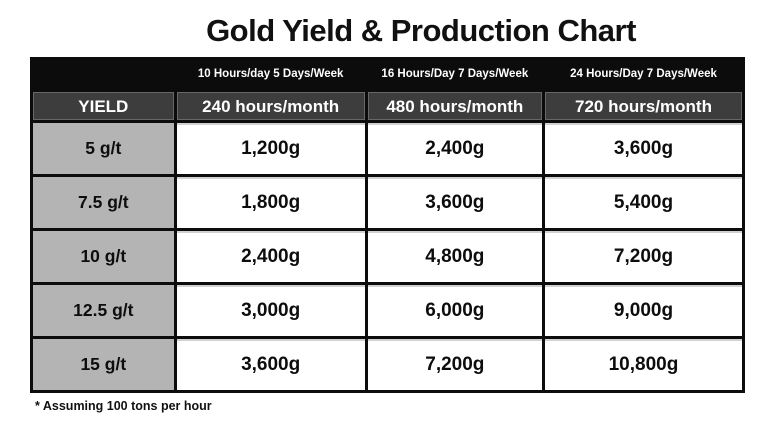 The height and width of the screenshot is (427, 768). Describe the element at coordinates (270, 310) in the screenshot. I see `production-cell: 3,000g` at that location.